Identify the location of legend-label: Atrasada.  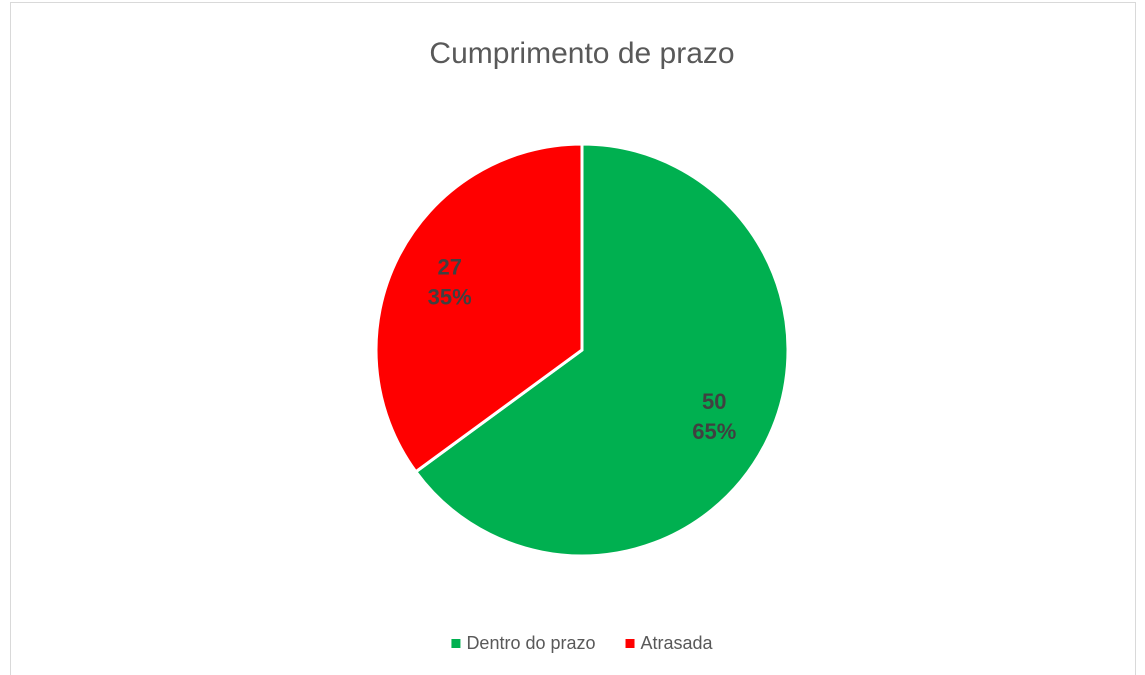
(677, 643).